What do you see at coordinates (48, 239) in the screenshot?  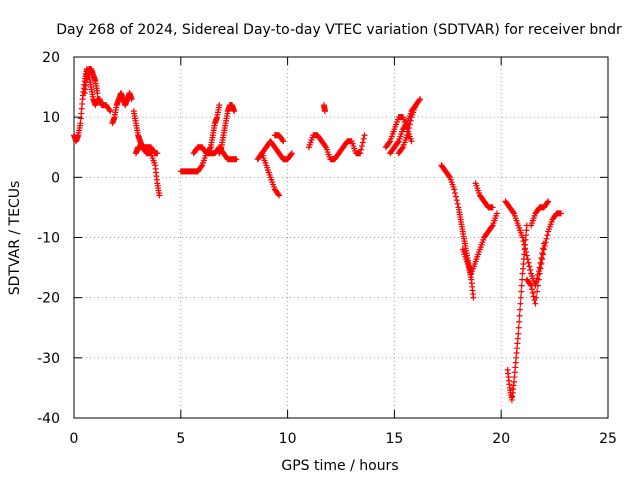 I see `y-tick-label: -10` at bounding box center [48, 239].